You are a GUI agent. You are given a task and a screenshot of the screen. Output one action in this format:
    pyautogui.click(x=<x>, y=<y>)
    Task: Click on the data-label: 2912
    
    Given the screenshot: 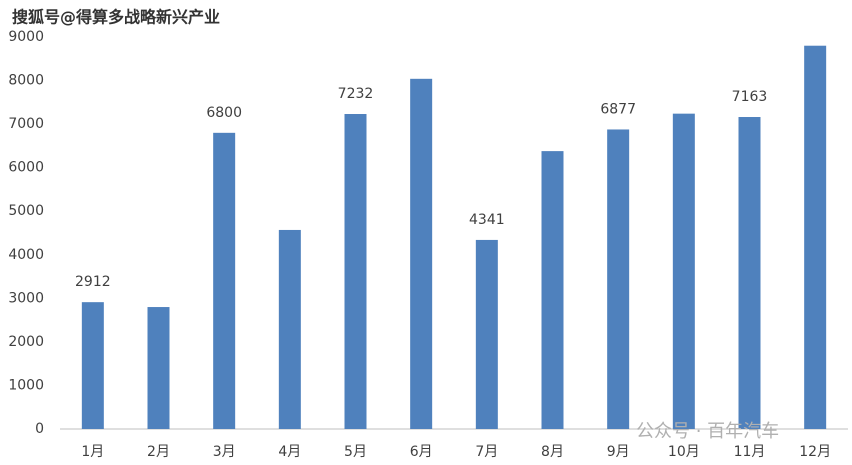 What is the action you would take?
    pyautogui.click(x=93, y=282)
    